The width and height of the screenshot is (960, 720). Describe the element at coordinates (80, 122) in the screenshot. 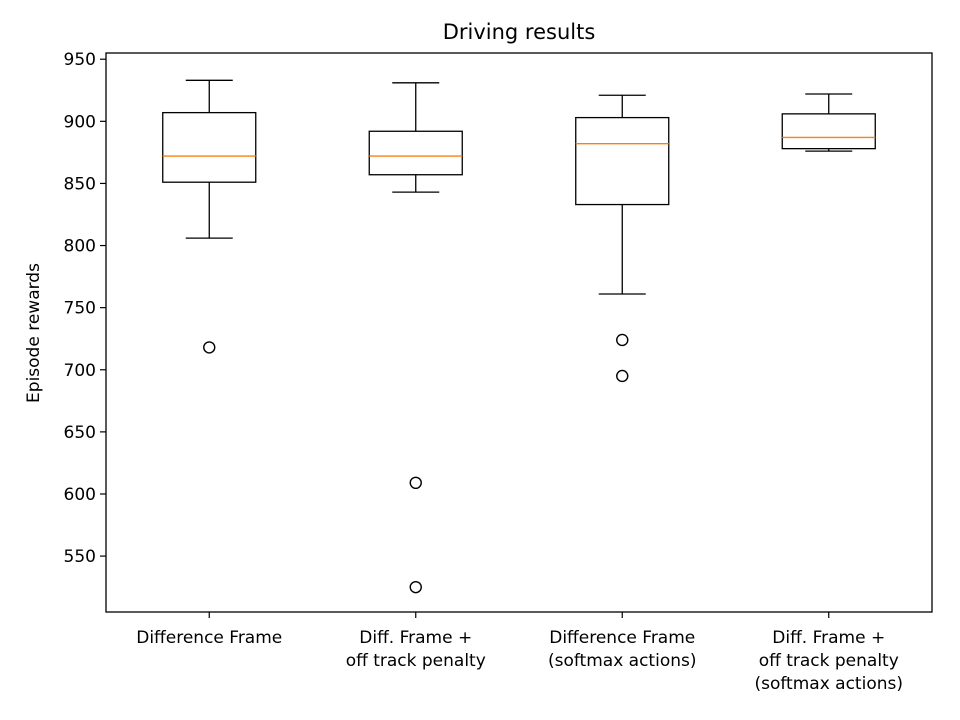

I see `y-tick-label: 900` at that location.